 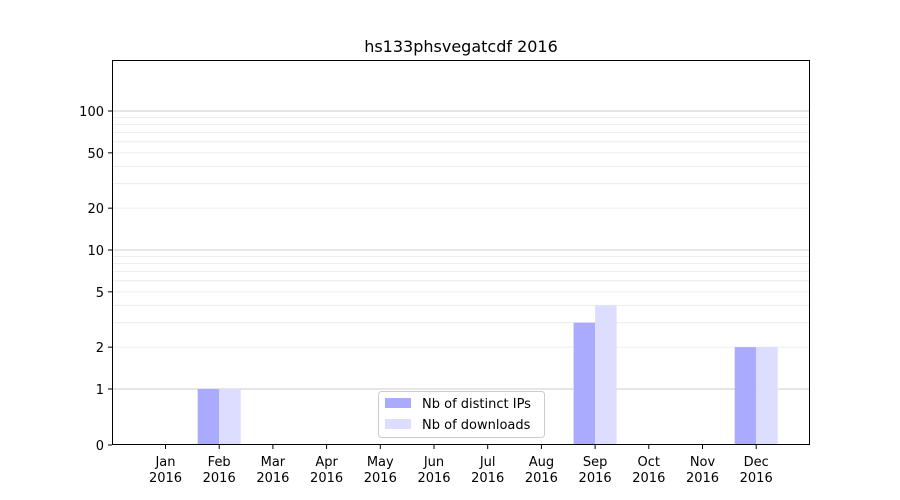 I want to click on legend-frame, so click(x=461, y=414).